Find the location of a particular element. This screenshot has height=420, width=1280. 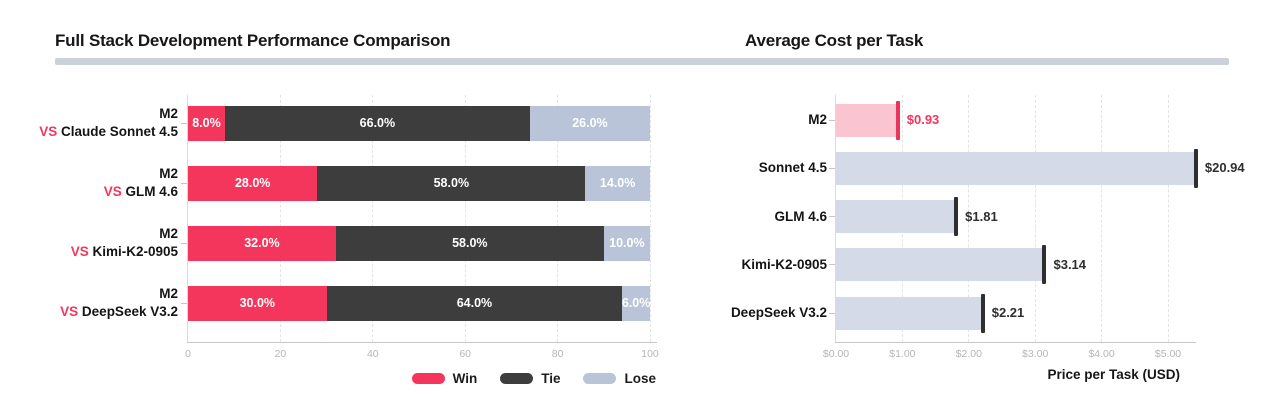

bar-segment-tie: 66.0% is located at coordinates (377, 123).